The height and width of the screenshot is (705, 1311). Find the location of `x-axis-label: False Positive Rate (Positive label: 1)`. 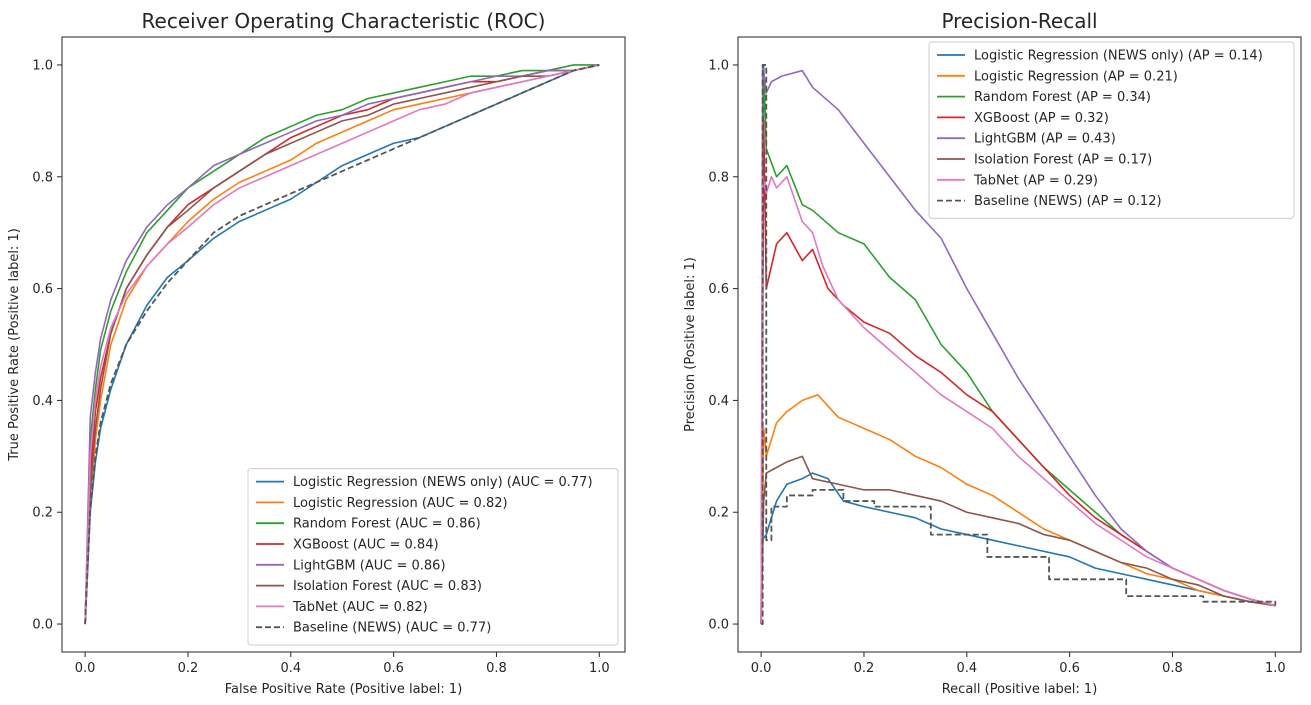

x-axis-label: False Positive Rate (Positive label: 1) is located at coordinates (344, 689).